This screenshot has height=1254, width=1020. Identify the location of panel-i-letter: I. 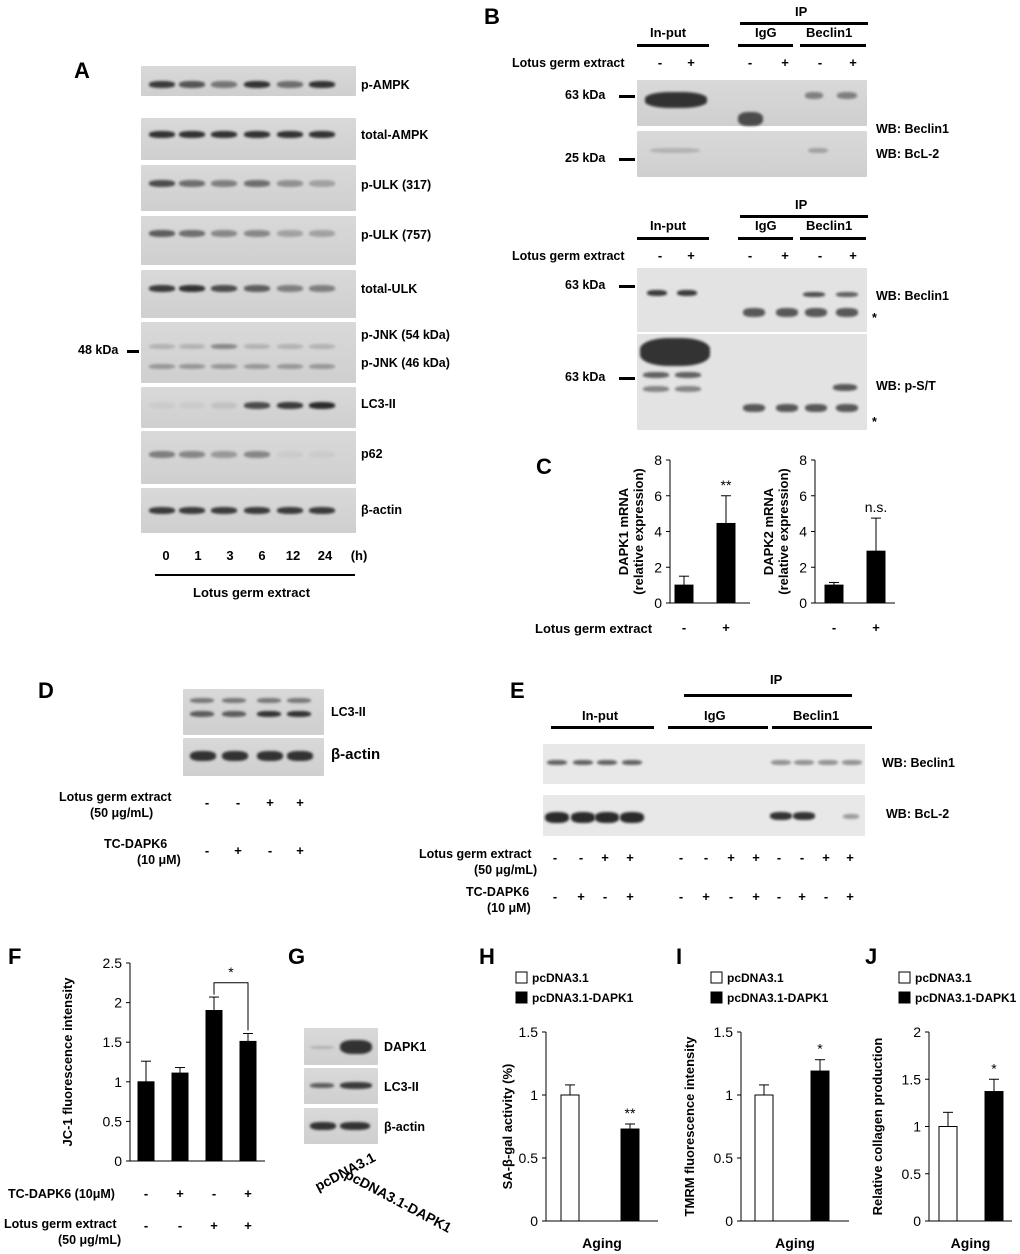
(679, 956).